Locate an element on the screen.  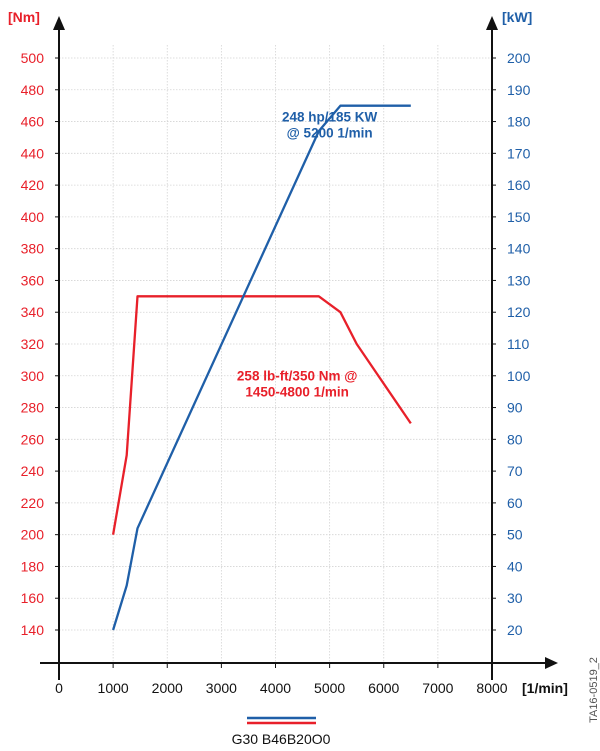
left-tick-label: 340 is located at coordinates (33, 312).